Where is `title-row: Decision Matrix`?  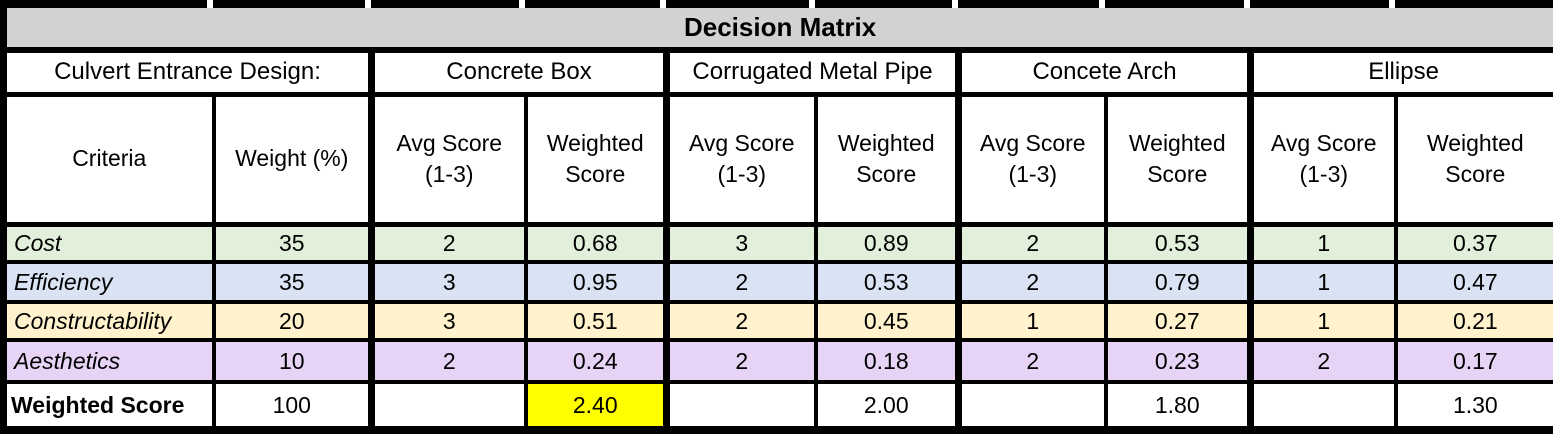
title-row: Decision Matrix is located at coordinates (776, 30).